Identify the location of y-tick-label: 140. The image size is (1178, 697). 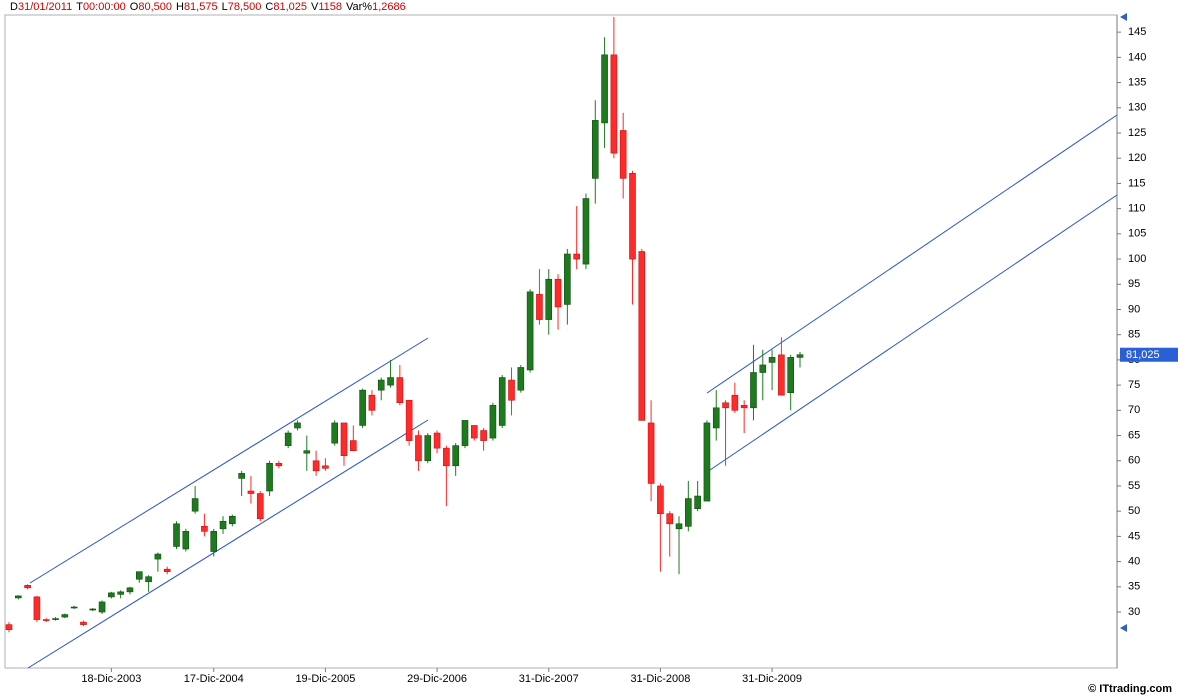
(1137, 57).